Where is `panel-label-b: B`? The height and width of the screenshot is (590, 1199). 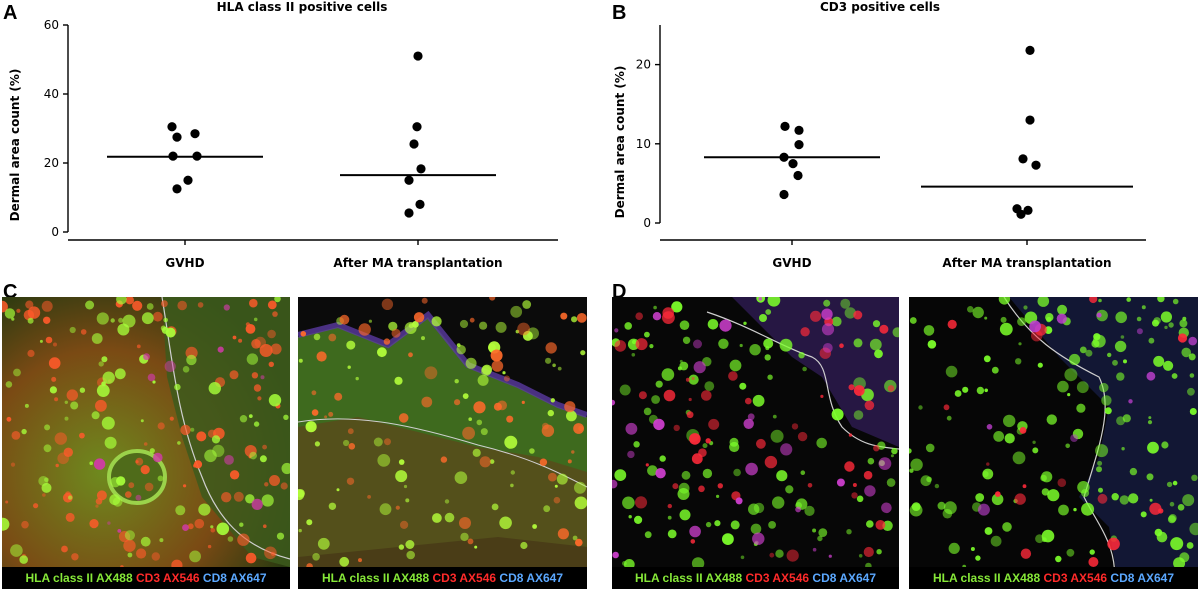
panel-label-b: B is located at coordinates (619, 13).